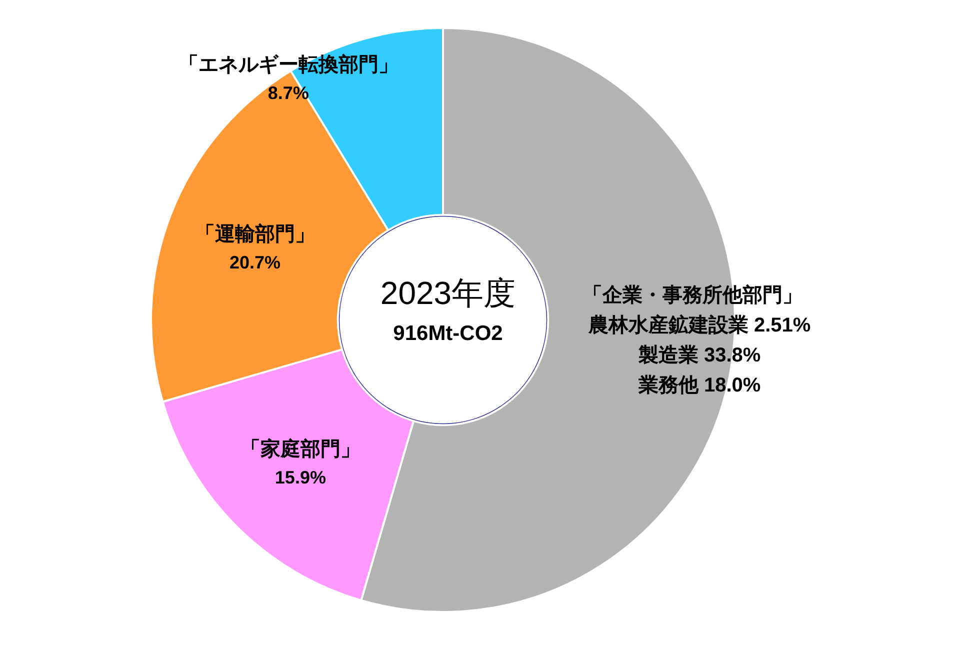  Describe the element at coordinates (448, 333) in the screenshot. I see `text: 916Mt-CO2` at that location.